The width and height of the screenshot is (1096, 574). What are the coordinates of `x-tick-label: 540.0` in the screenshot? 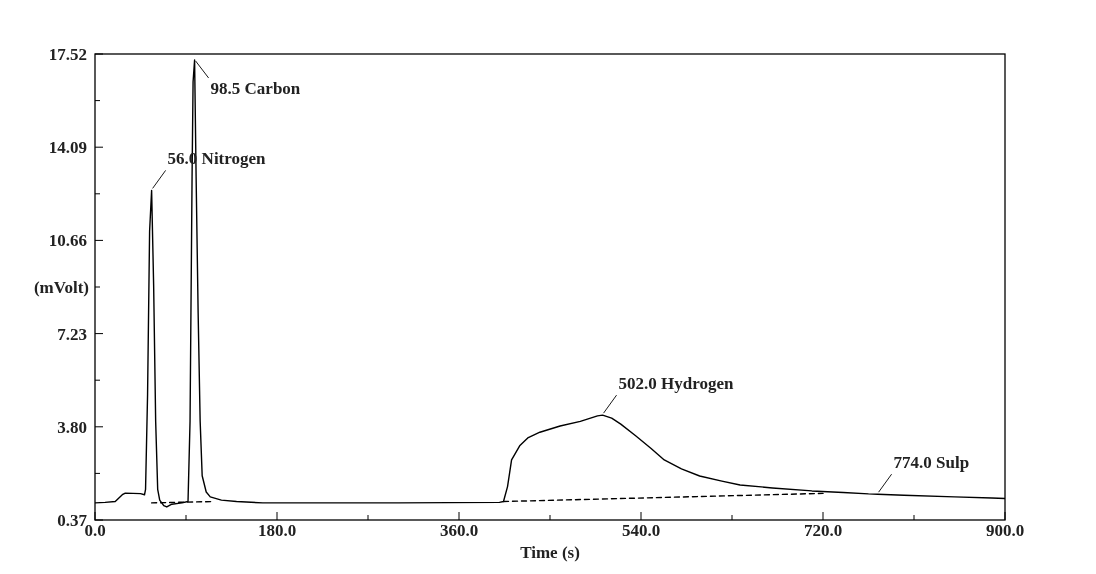 It's located at (641, 530).